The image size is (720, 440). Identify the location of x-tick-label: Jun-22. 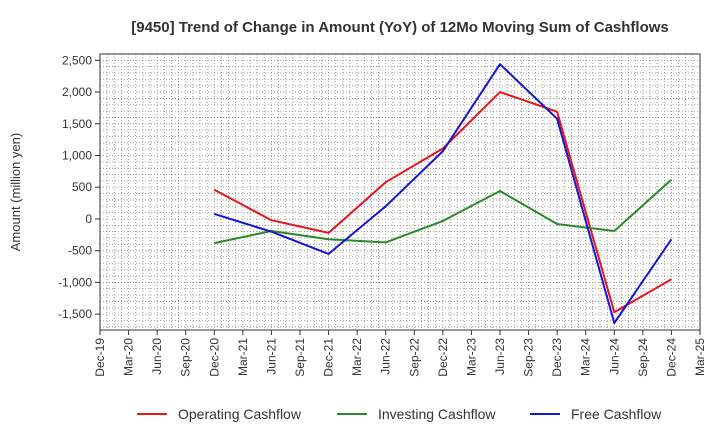
(386, 356).